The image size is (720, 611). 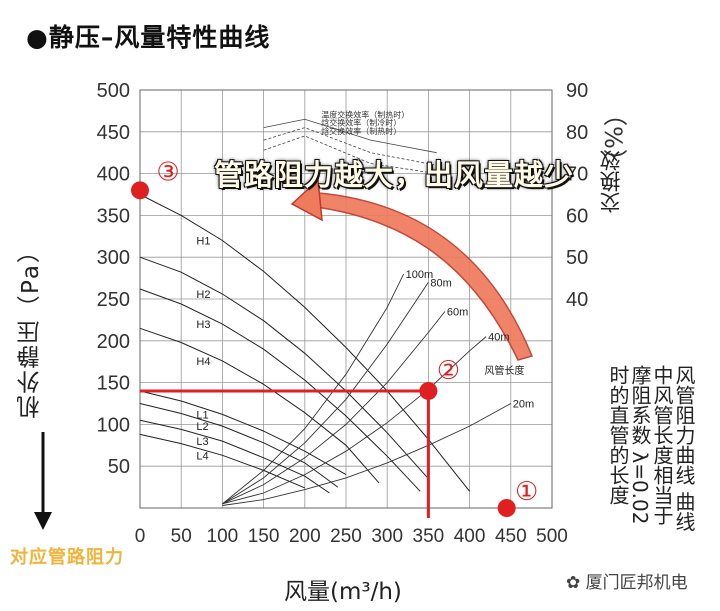 What do you see at coordinates (498, 338) in the screenshot?
I see `duct-curve-label: 40m` at bounding box center [498, 338].